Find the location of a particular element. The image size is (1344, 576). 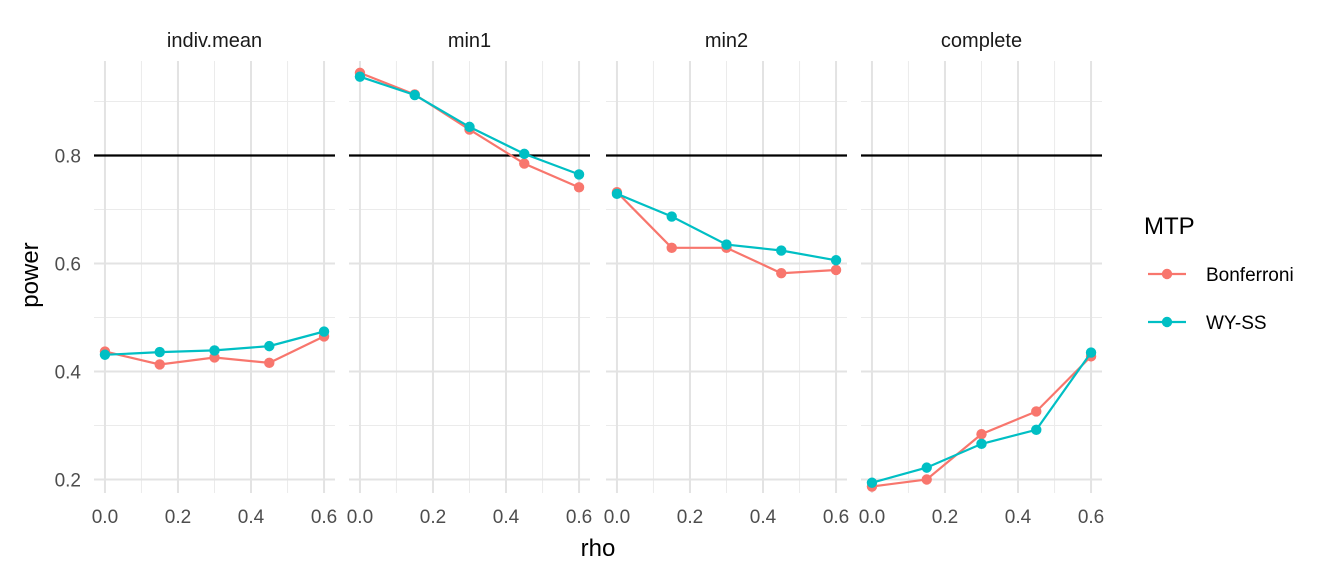

facet-strip-label: min2 is located at coordinates (726, 41).